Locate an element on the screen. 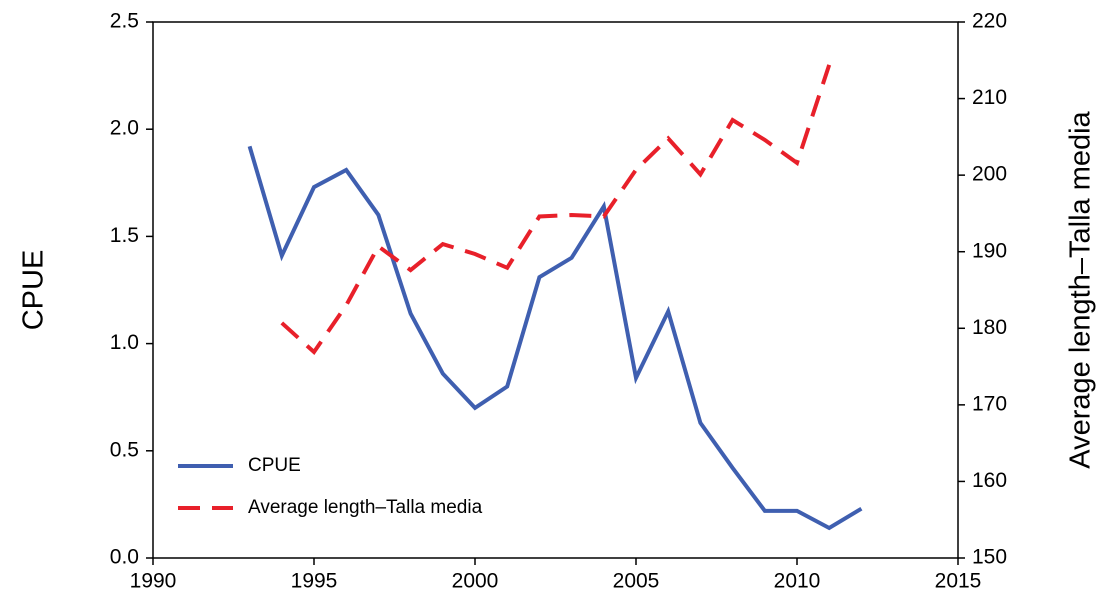  x-tick-label: 2005 is located at coordinates (636, 581).